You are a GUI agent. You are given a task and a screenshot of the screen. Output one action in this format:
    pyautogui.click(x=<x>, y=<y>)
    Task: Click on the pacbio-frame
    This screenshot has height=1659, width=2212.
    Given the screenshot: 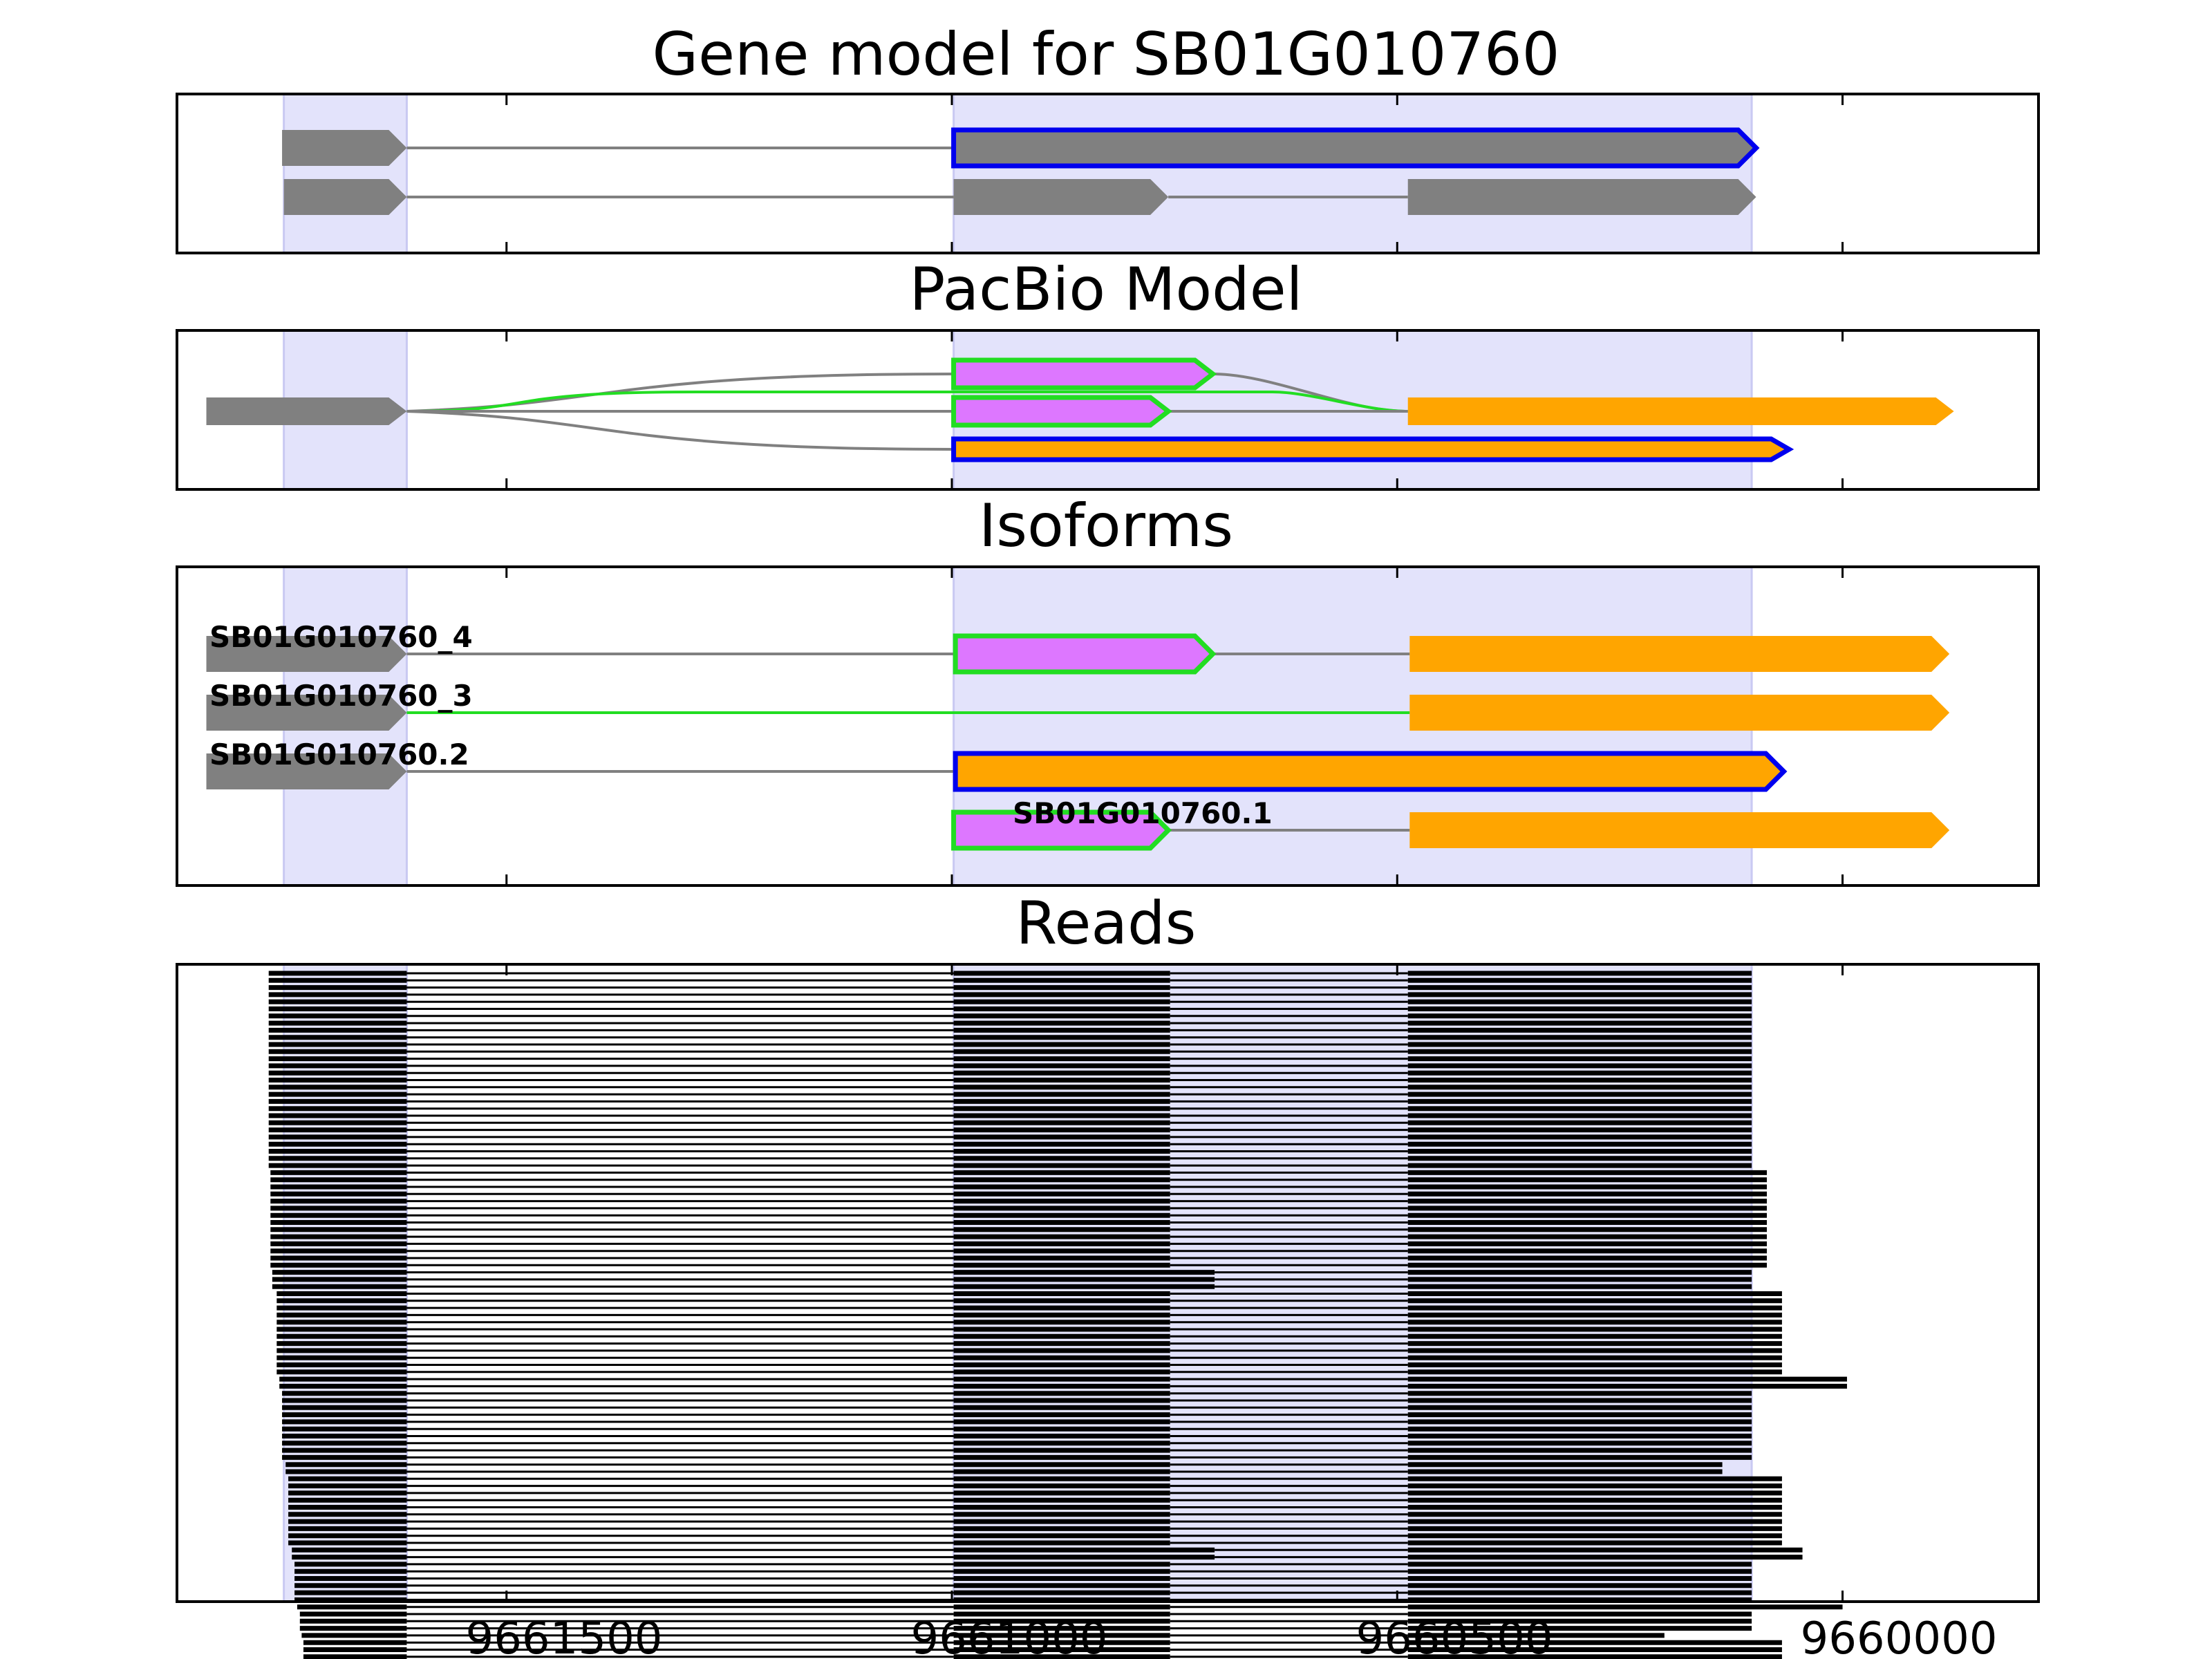 What is the action you would take?
    pyautogui.click(x=1108, y=410)
    